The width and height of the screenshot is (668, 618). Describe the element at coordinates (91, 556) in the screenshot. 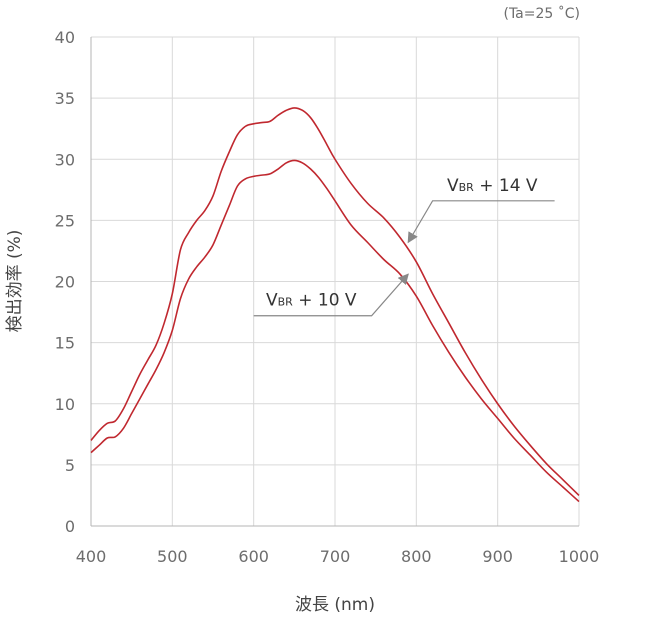

I see `x-tick-label: 400` at that location.